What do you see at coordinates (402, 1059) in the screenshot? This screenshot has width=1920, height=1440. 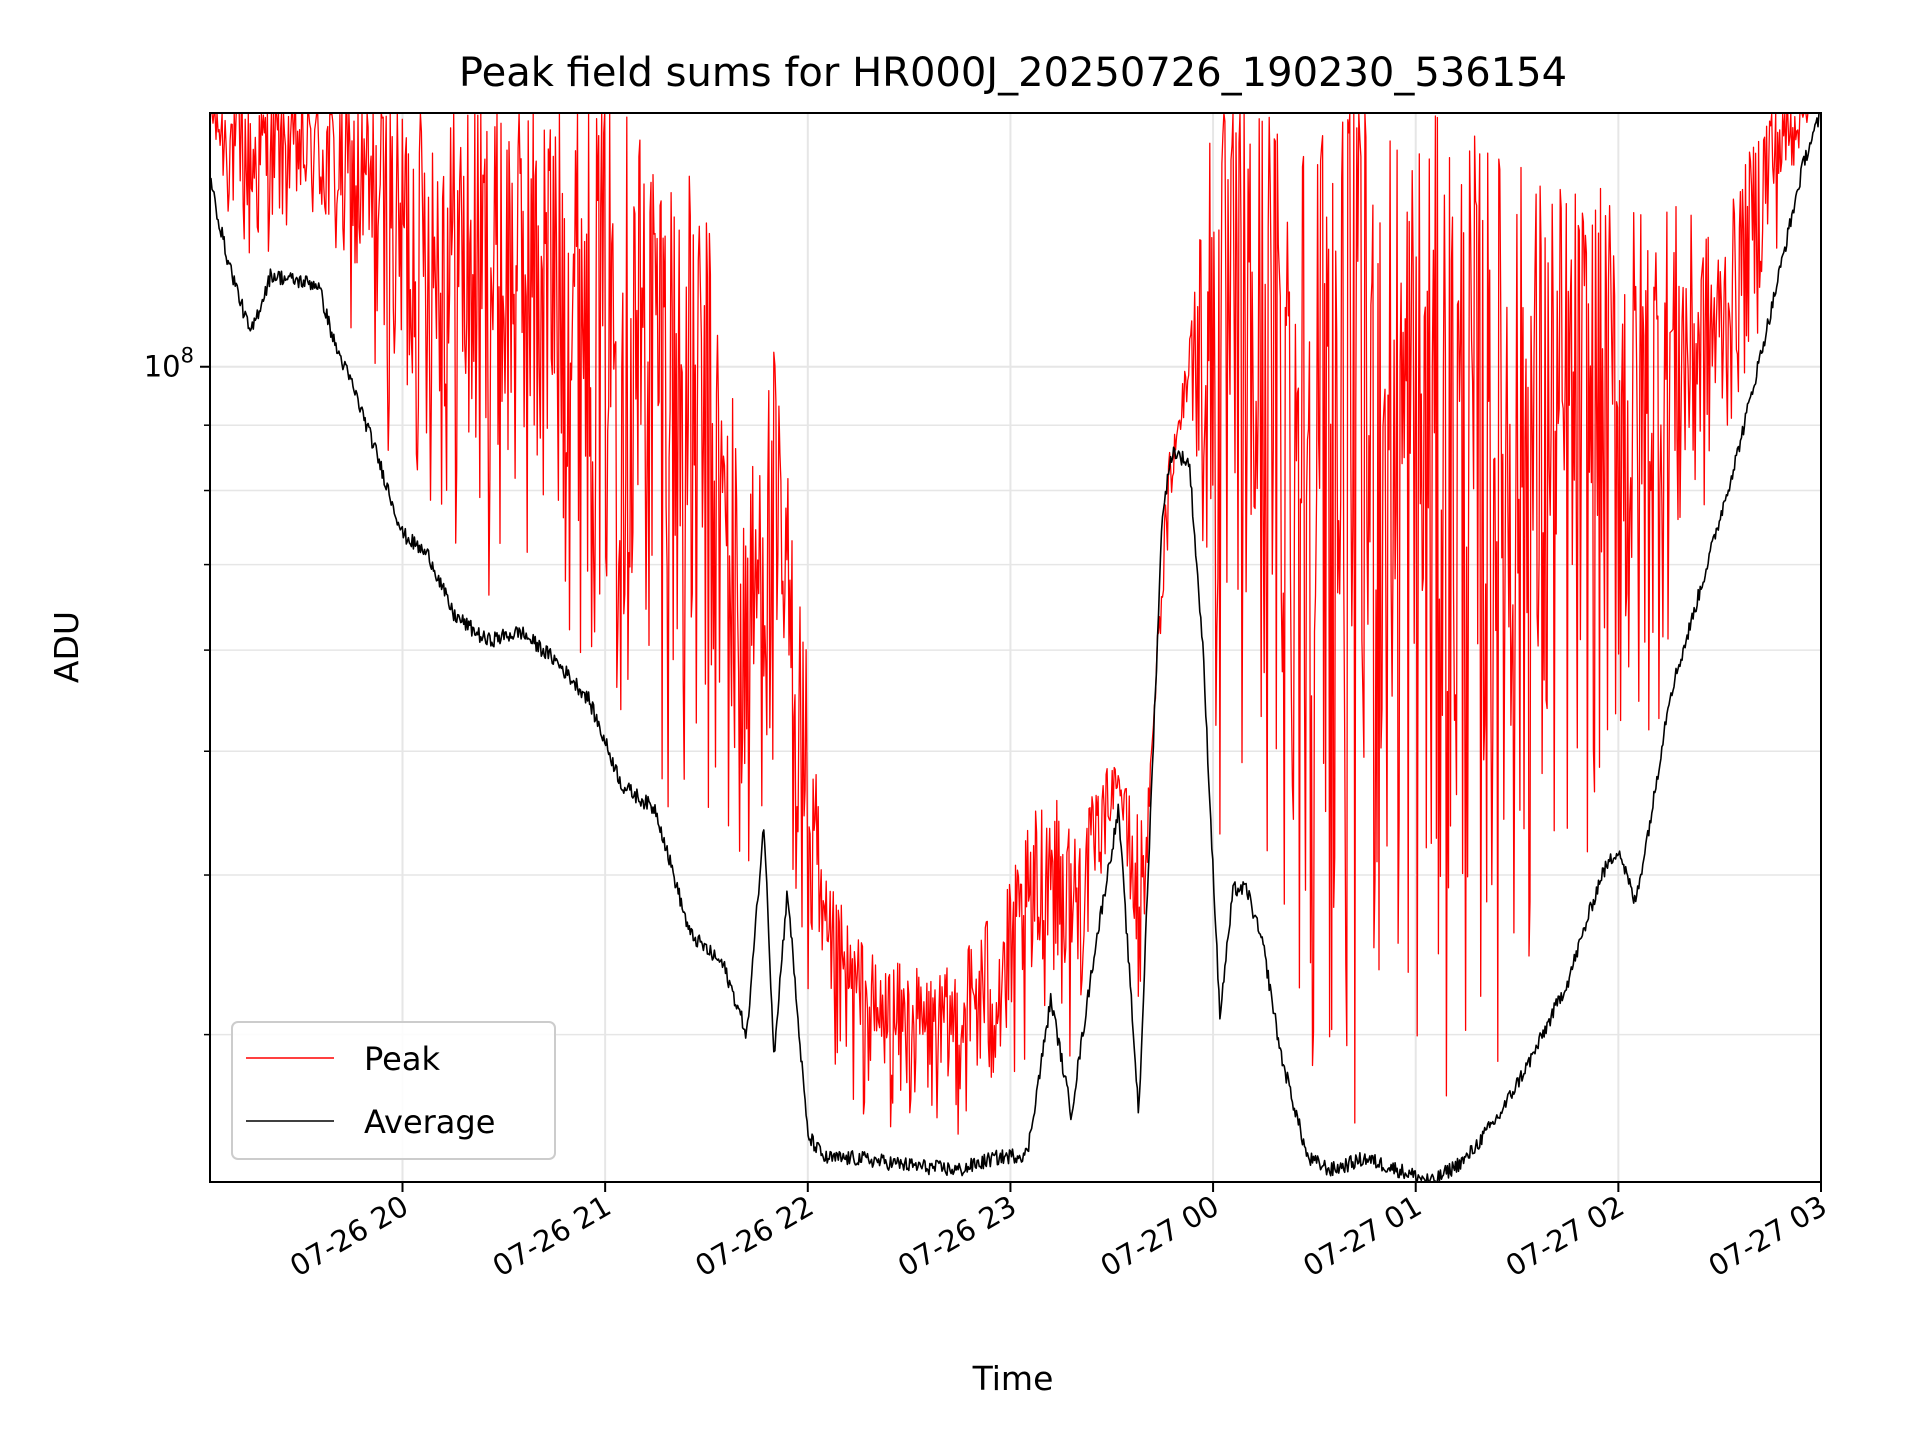 I see `legend-peak-label: Peak` at bounding box center [402, 1059].